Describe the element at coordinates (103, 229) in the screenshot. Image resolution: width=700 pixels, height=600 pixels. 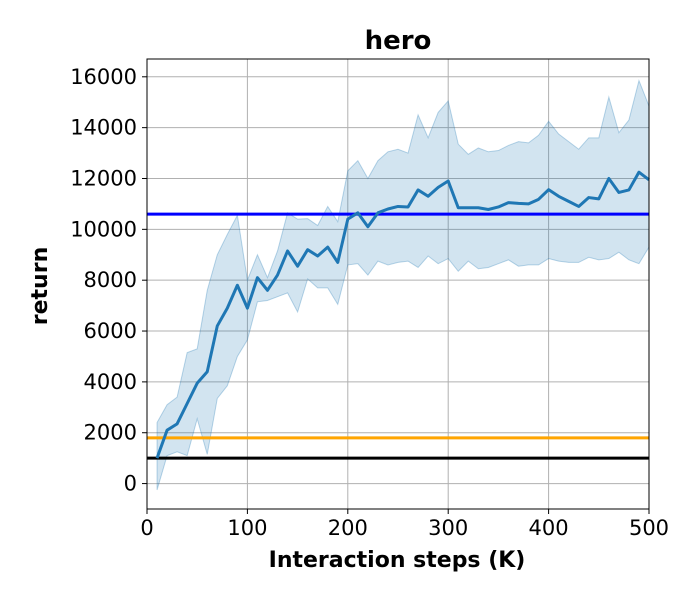
I see `y-tick-label: 10000` at that location.